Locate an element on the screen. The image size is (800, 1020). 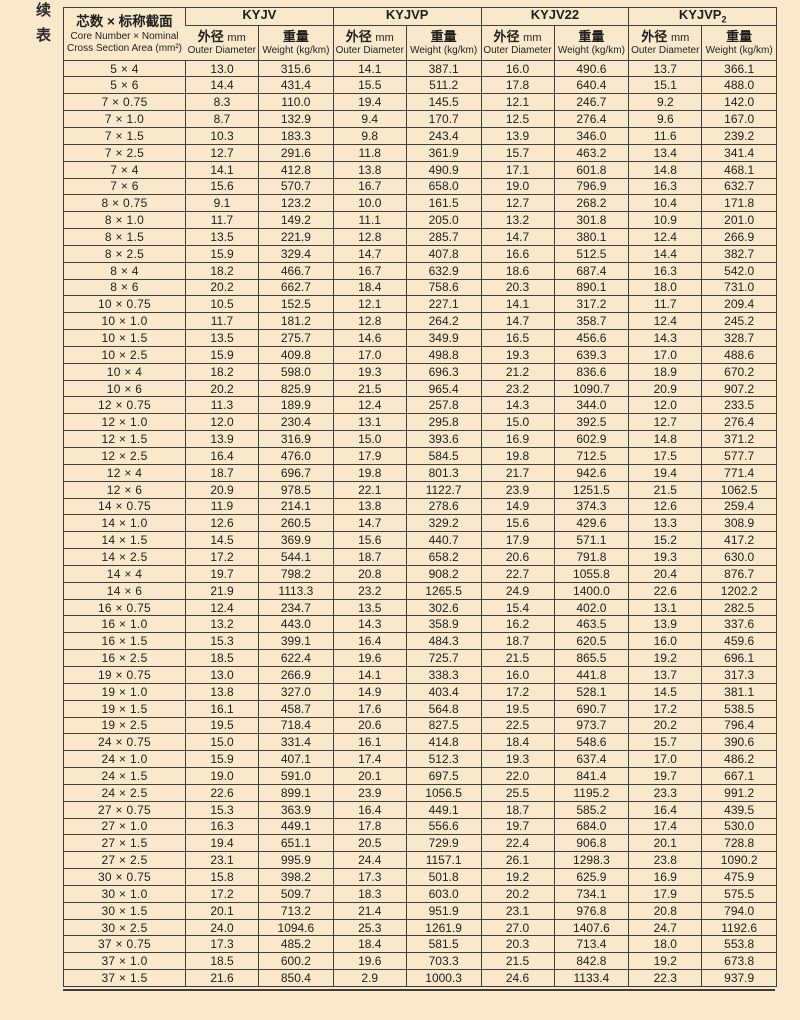
weight-cell: 725.7 is located at coordinates (443, 658).